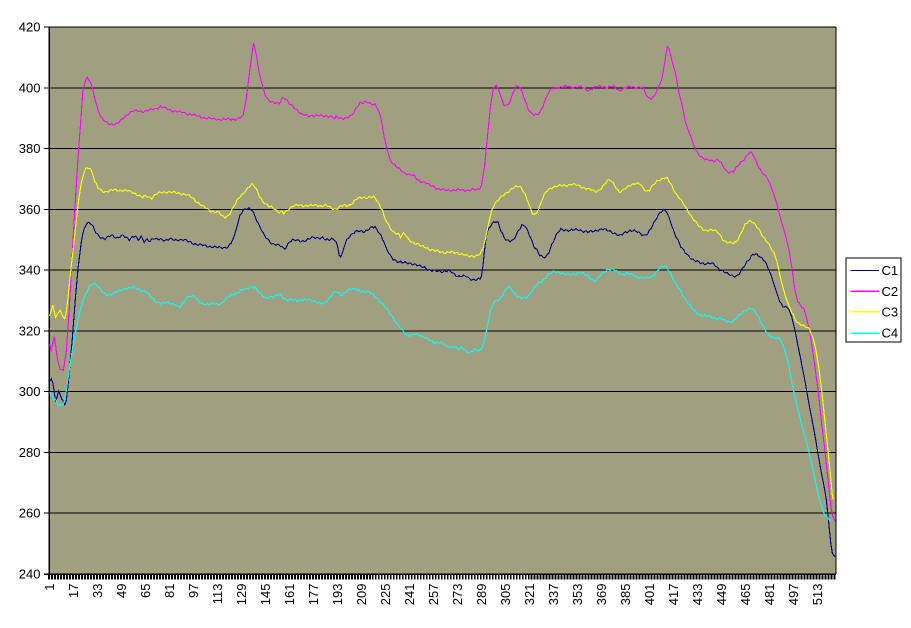 The image size is (911, 628). What do you see at coordinates (890, 291) in the screenshot?
I see `svg-text: C2` at bounding box center [890, 291].